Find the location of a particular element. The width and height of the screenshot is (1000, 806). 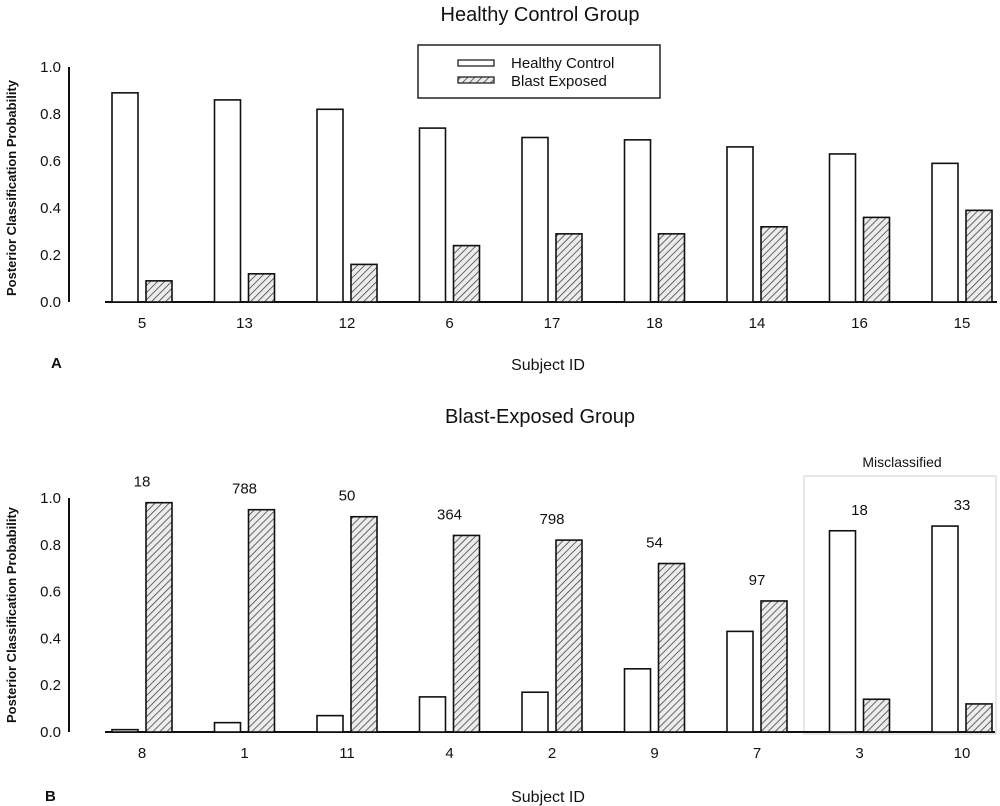

x-tick-label: 1 is located at coordinates (244, 753).